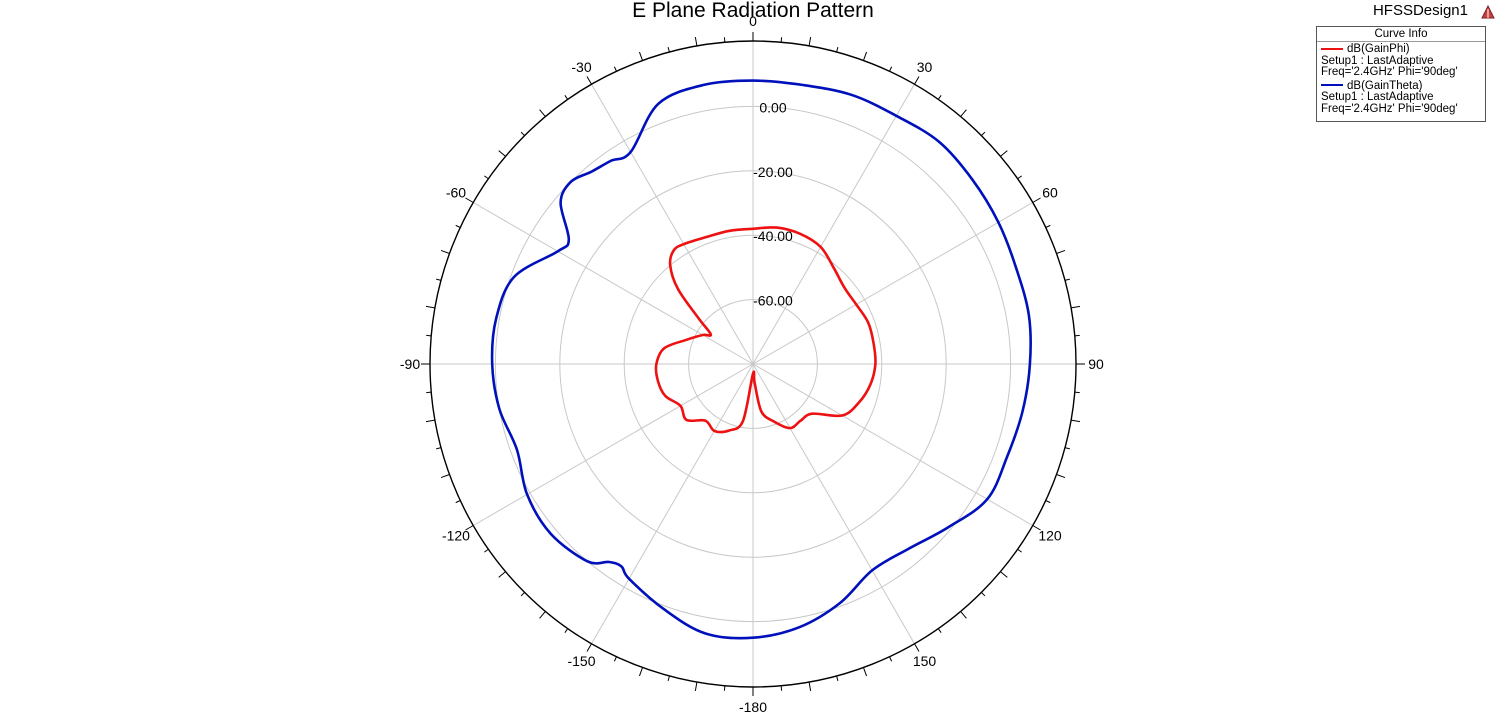  What do you see at coordinates (581, 67) in the screenshot?
I see `angle-label: -30` at bounding box center [581, 67].